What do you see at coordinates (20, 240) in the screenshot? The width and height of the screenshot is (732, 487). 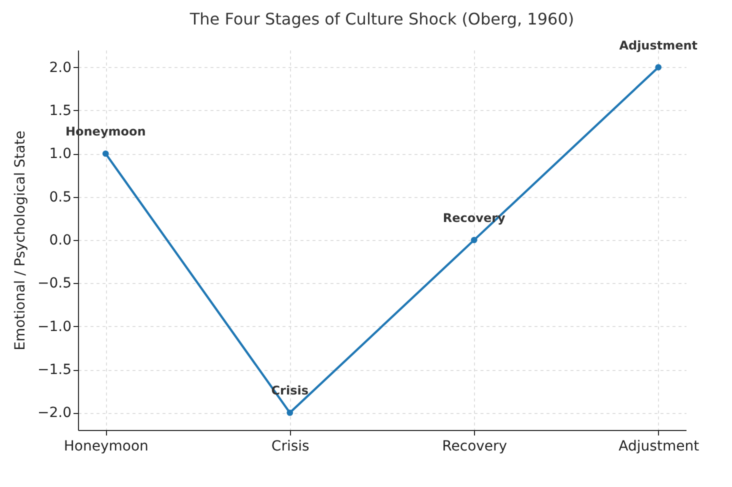 I see `y-axis-title: Emotional / Psychological State` at bounding box center [20, 240].